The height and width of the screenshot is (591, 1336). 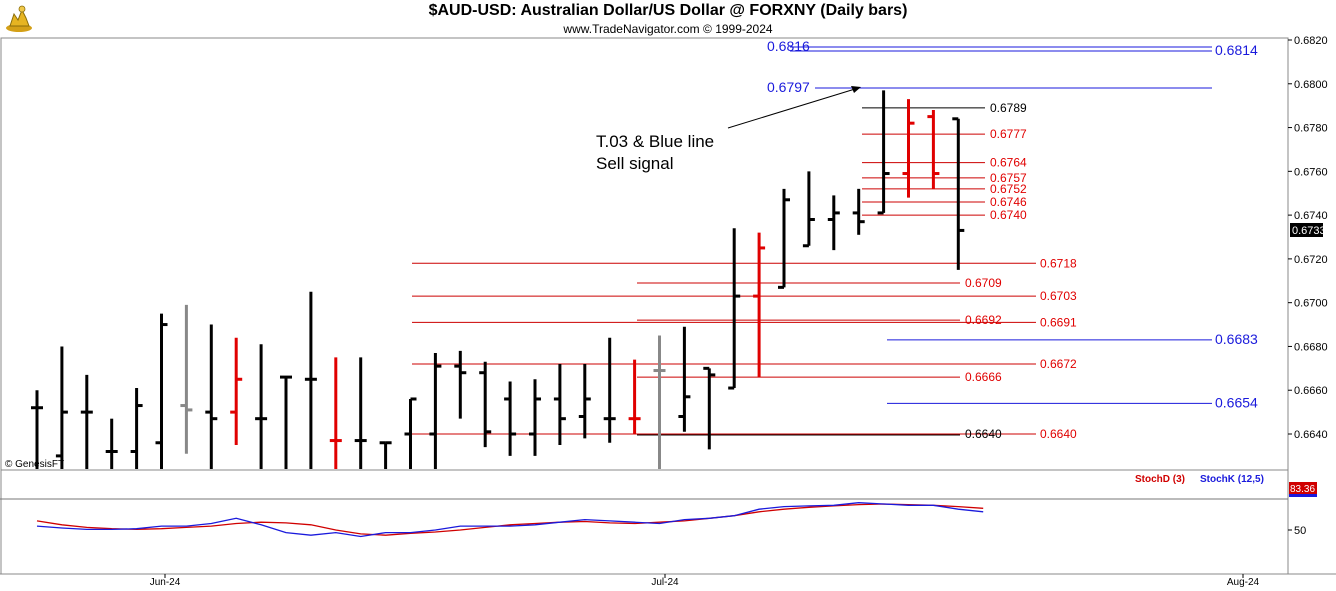 I want to click on y-tick-label: 0.6780, so click(x=1311, y=129).